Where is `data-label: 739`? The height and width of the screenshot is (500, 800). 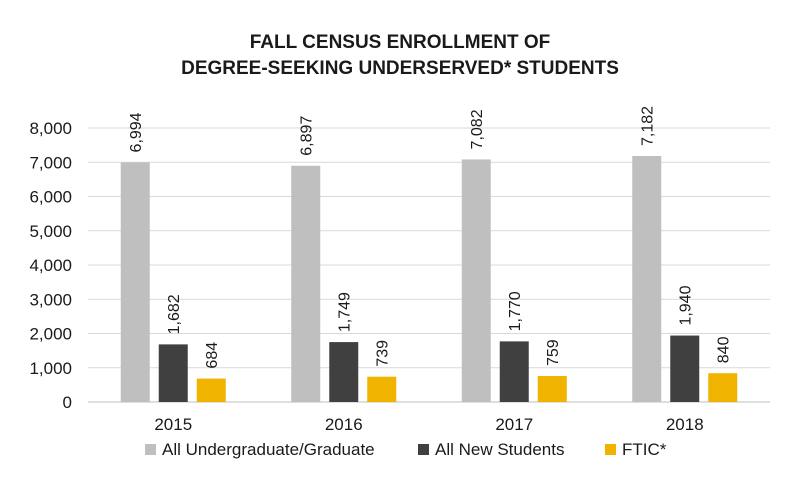
data-label: 739 is located at coordinates (383, 353).